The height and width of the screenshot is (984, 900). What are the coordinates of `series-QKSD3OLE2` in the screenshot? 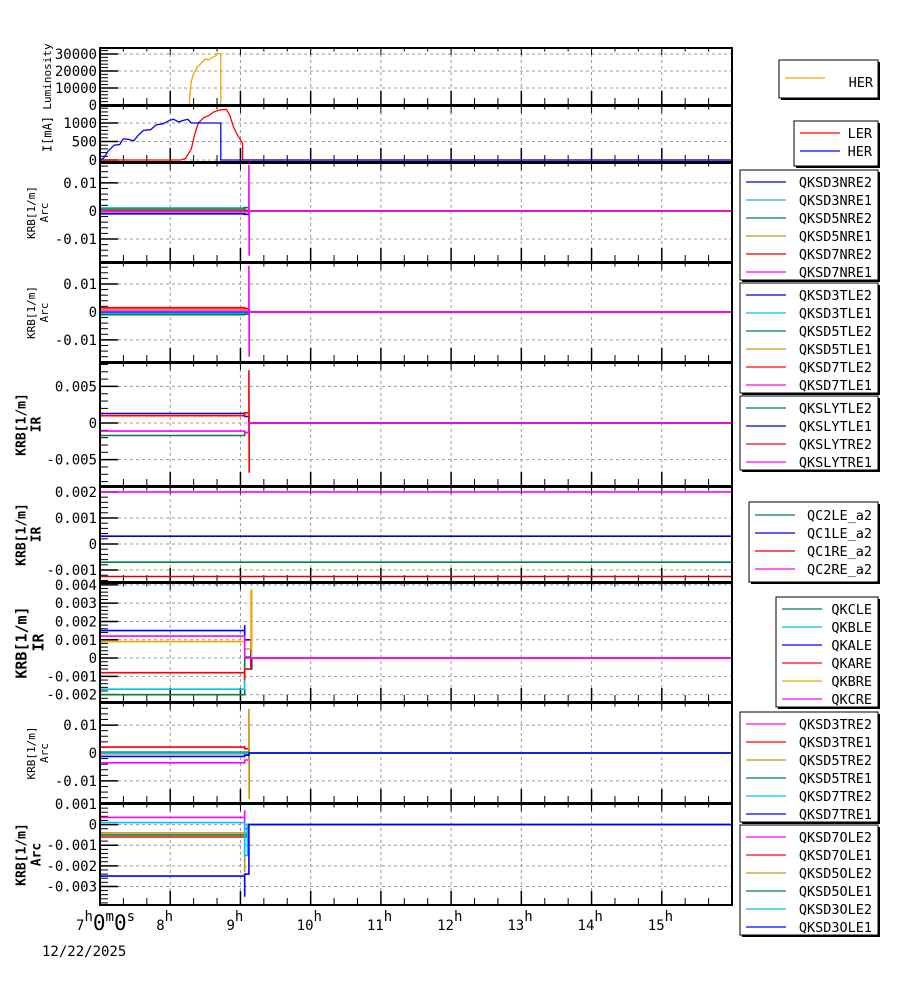 It's located at (416, 839).